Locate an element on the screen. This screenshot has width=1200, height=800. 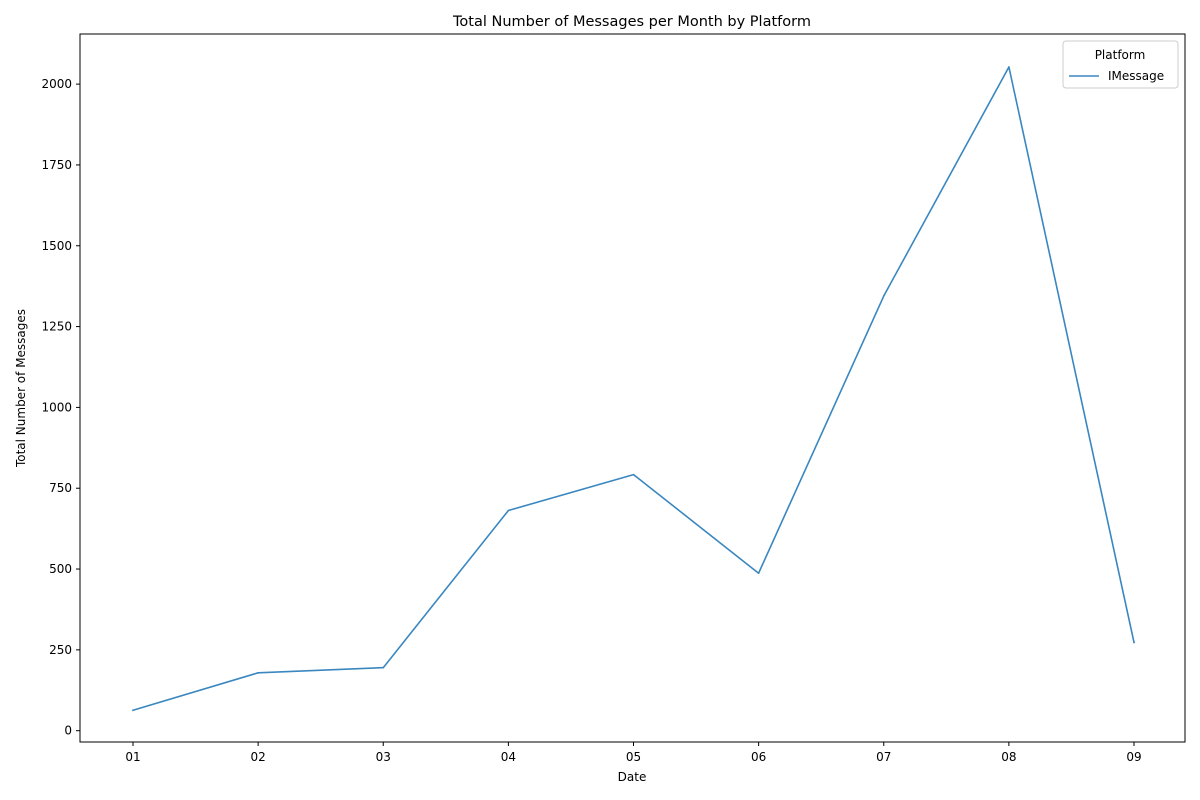
x-axis-title: Date is located at coordinates (632, 777).